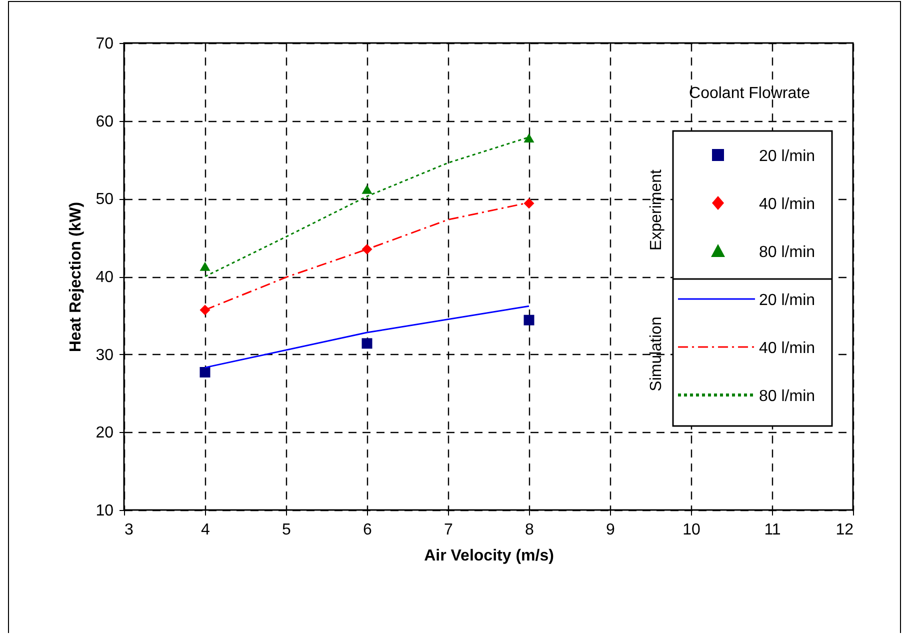 The width and height of the screenshot is (904, 634). What do you see at coordinates (105, 511) in the screenshot?
I see `y-tick-label: 10` at bounding box center [105, 511].